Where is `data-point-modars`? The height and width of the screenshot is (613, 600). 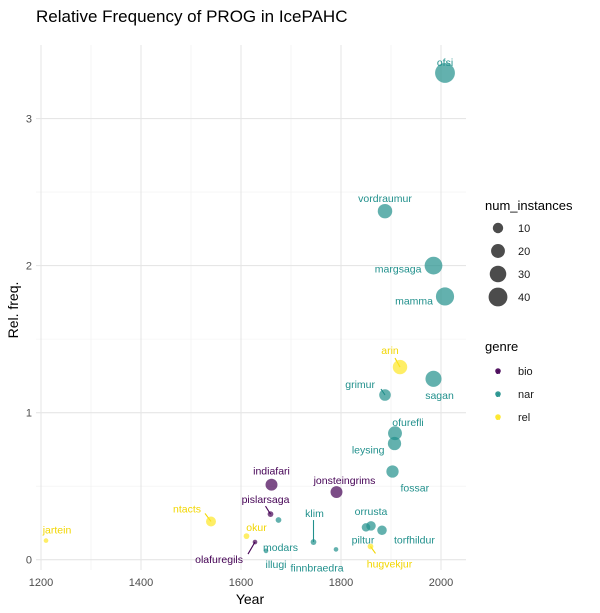
data-point-modars is located at coordinates (278, 520).